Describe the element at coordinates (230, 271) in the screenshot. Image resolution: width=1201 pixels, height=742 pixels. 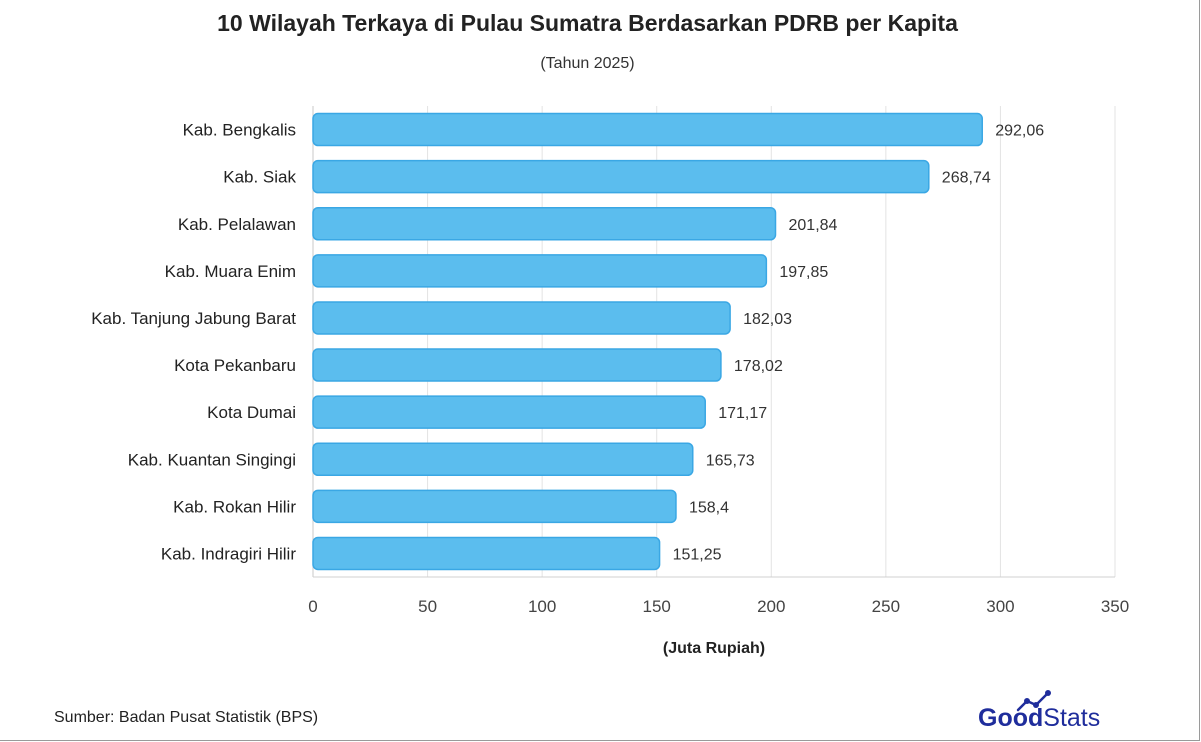
I see `category-label: Kab. Muara Enim` at that location.